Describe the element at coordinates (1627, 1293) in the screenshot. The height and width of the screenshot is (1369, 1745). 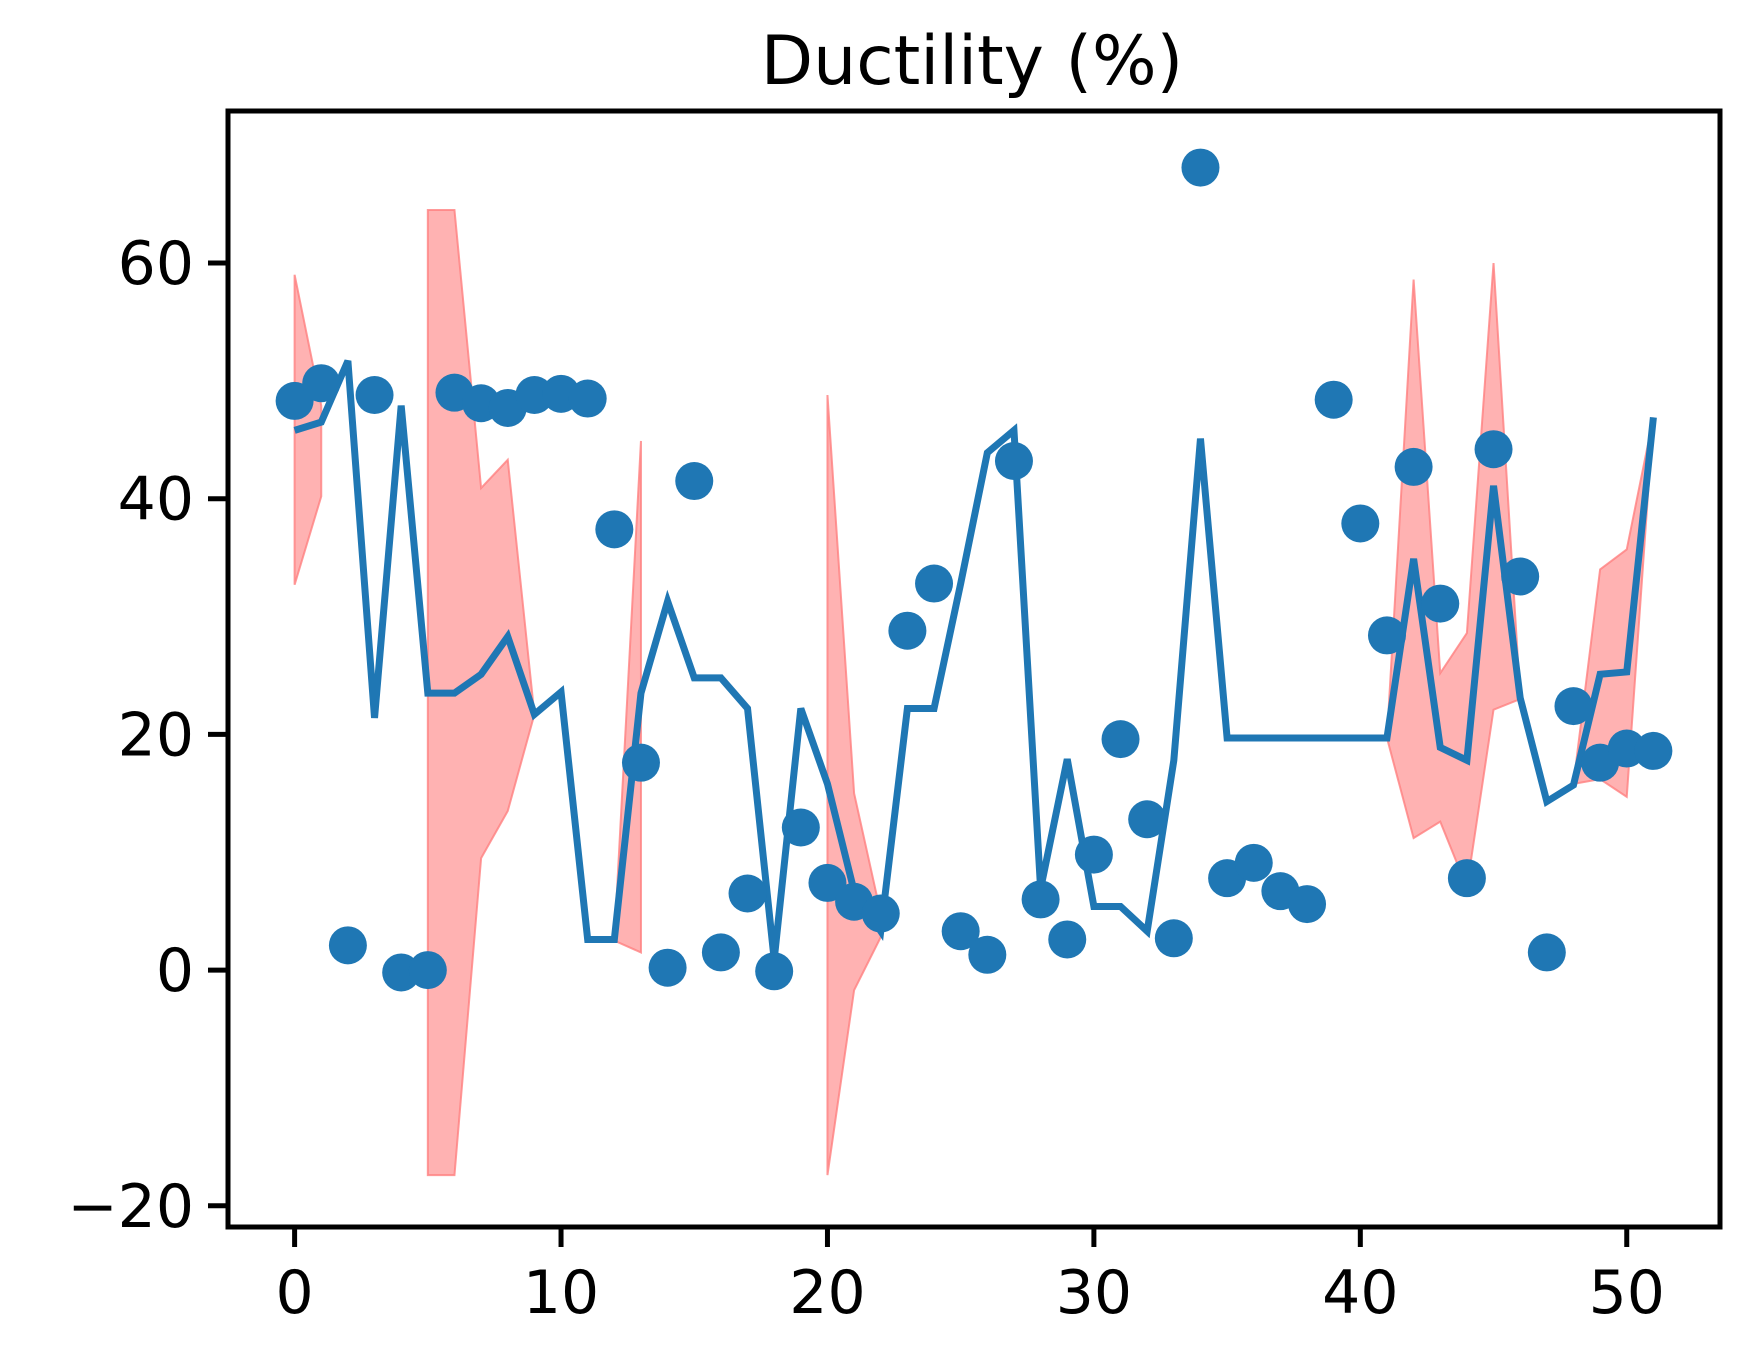
I see `x-tick-label: 50` at that location.